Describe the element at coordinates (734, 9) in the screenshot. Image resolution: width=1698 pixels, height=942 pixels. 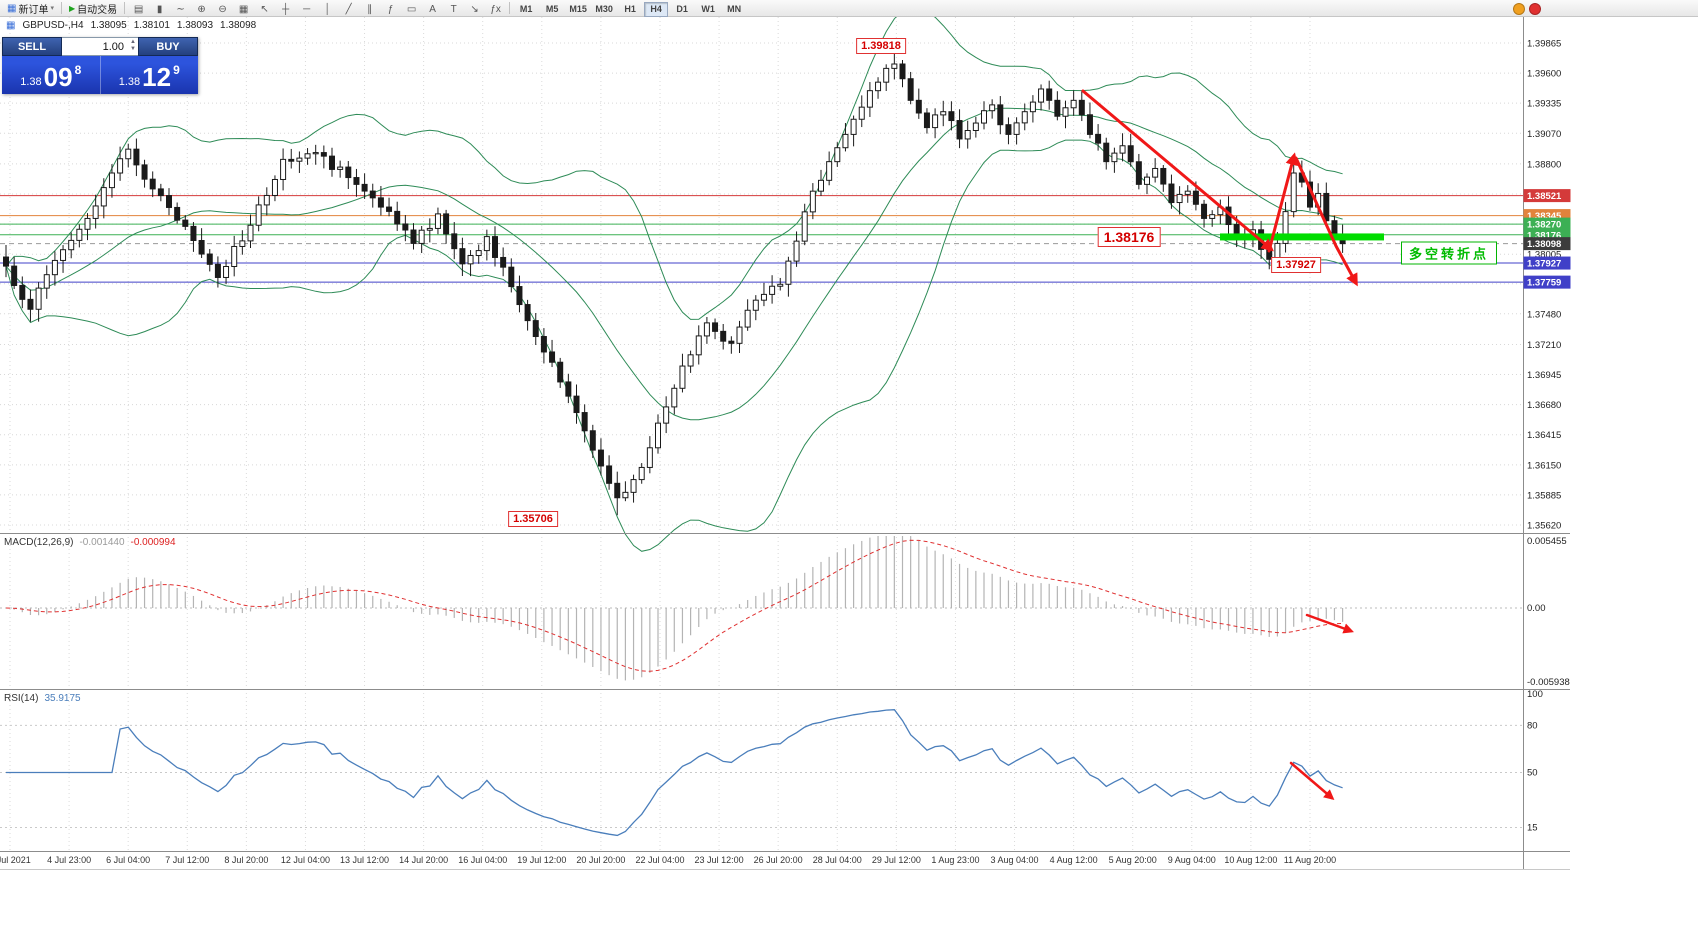
I see `timeframe-button-mn: MN` at that location.